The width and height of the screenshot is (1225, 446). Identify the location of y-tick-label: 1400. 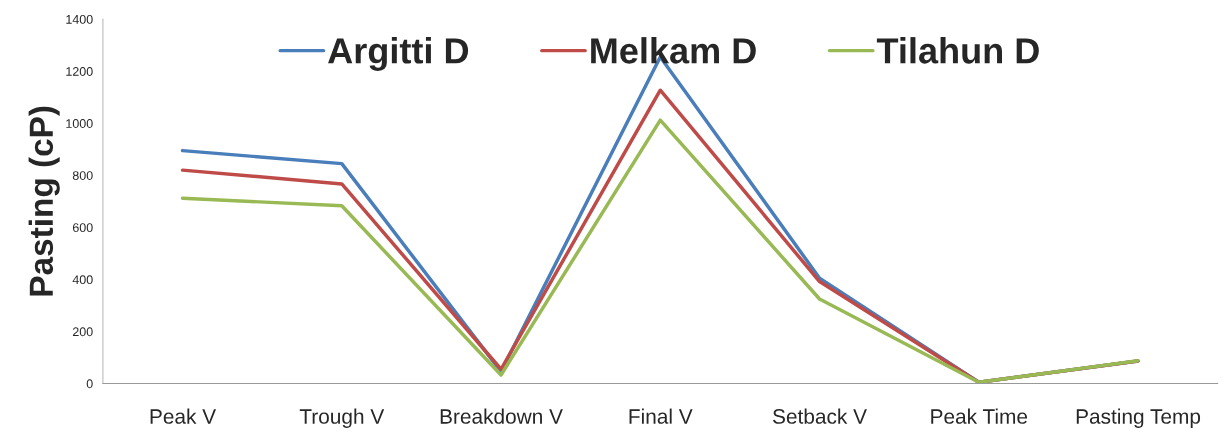
(79, 19).